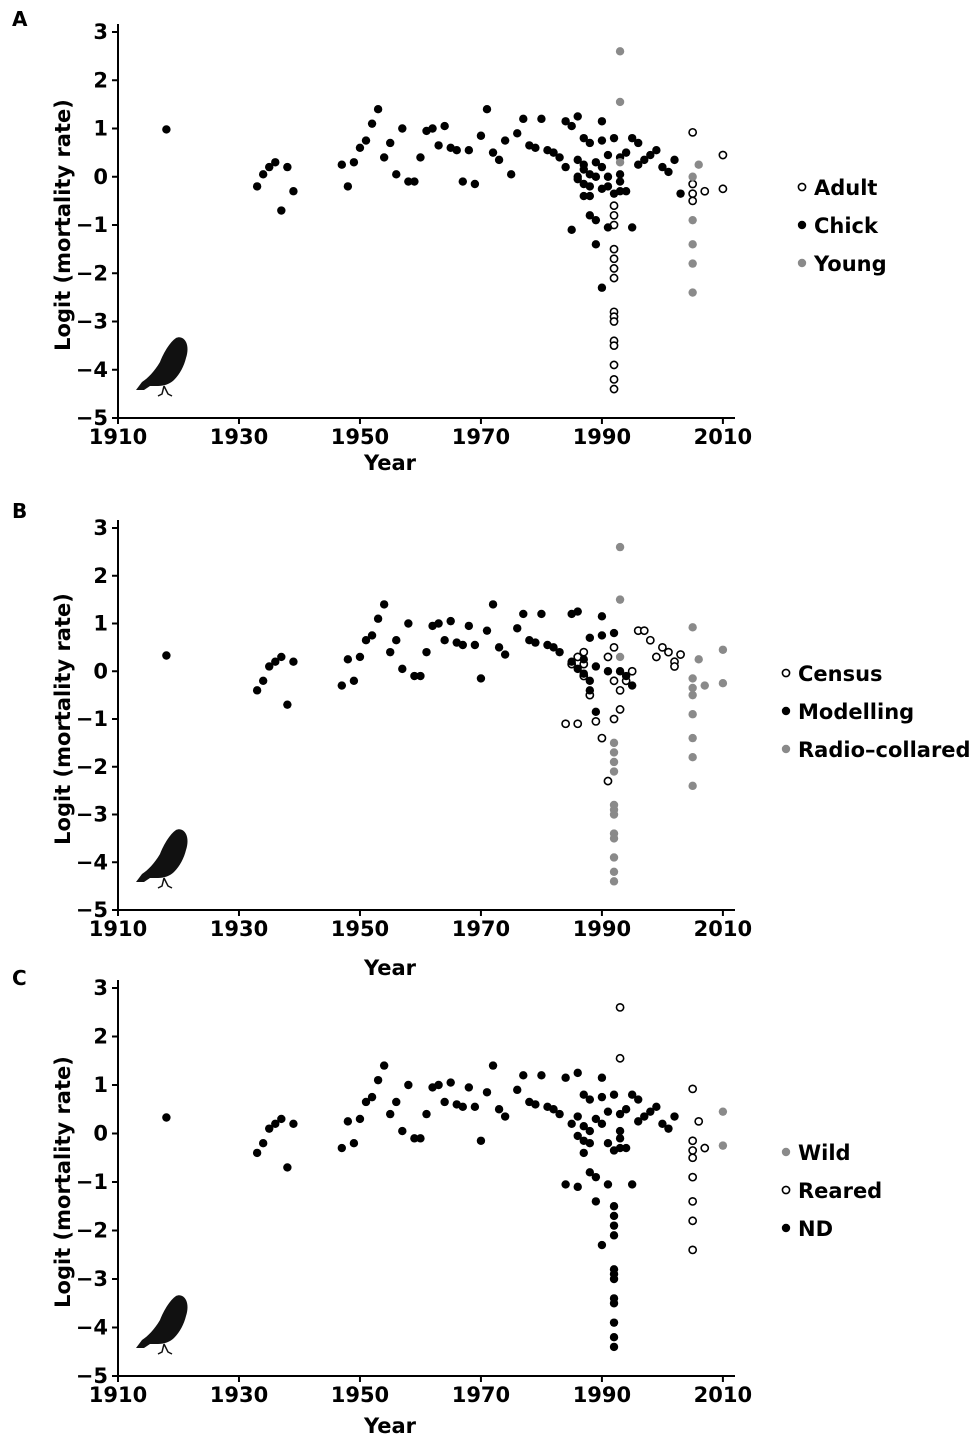 Image resolution: width=979 pixels, height=1438 pixels. What do you see at coordinates (165, 1349) in the screenshot?
I see `grouse-legs-icon` at bounding box center [165, 1349].